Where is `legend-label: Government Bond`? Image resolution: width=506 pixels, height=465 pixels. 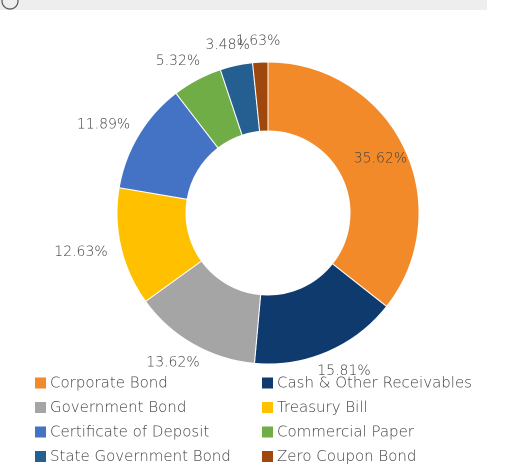 legend-label: Government Bond is located at coordinates (118, 407).